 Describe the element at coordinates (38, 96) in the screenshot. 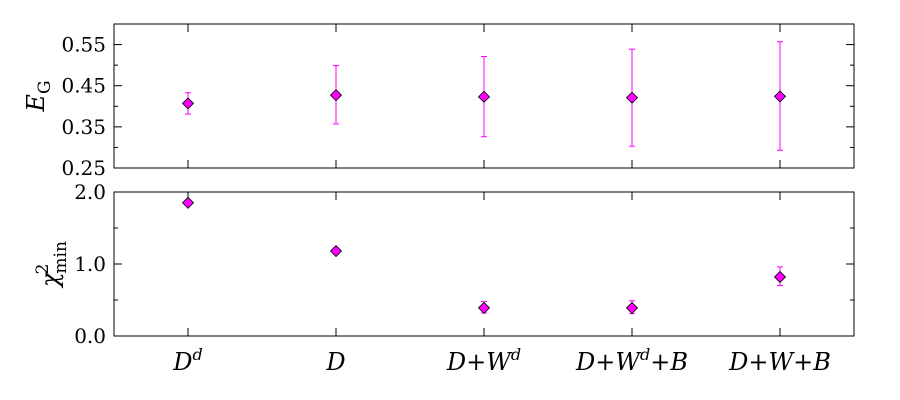

I see `y-axis-label-top: EG` at that location.